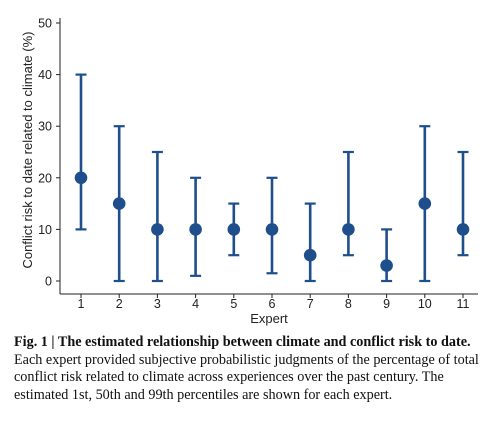 The width and height of the screenshot is (494, 430). I want to click on expert-5-estimate, so click(234, 229).